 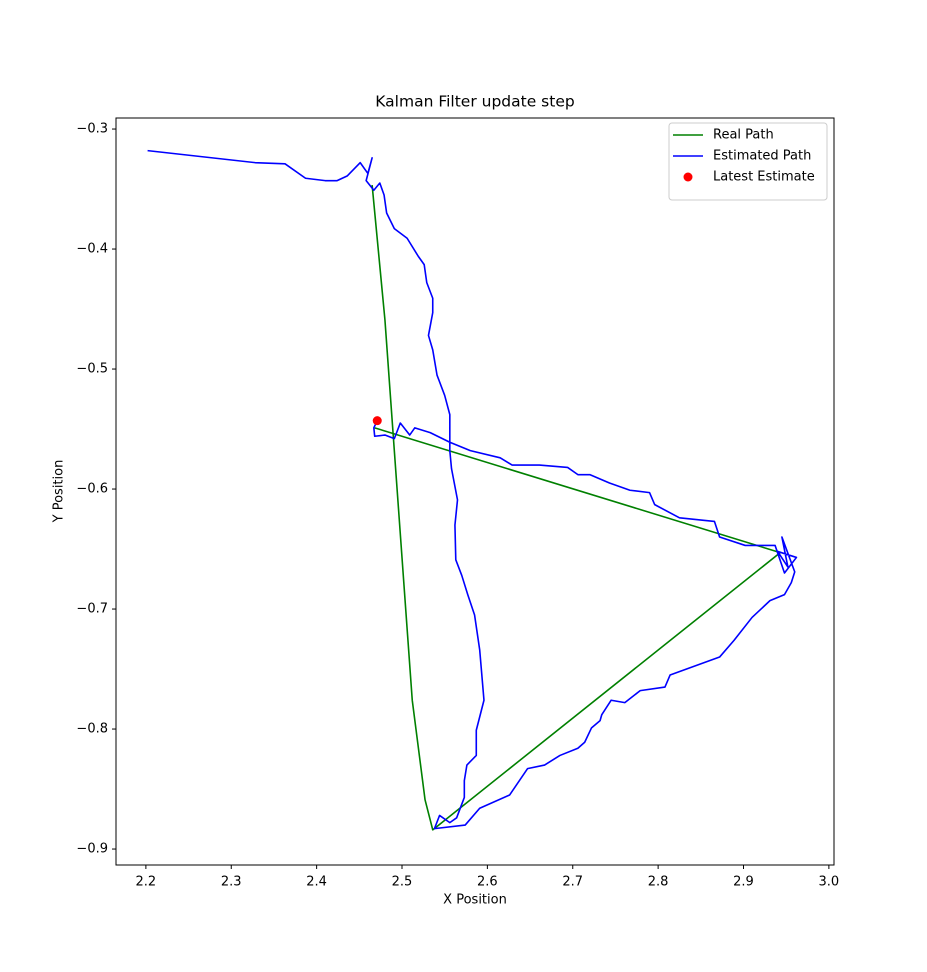 What do you see at coordinates (475, 900) in the screenshot?
I see `x-axis-label: X Position` at bounding box center [475, 900].